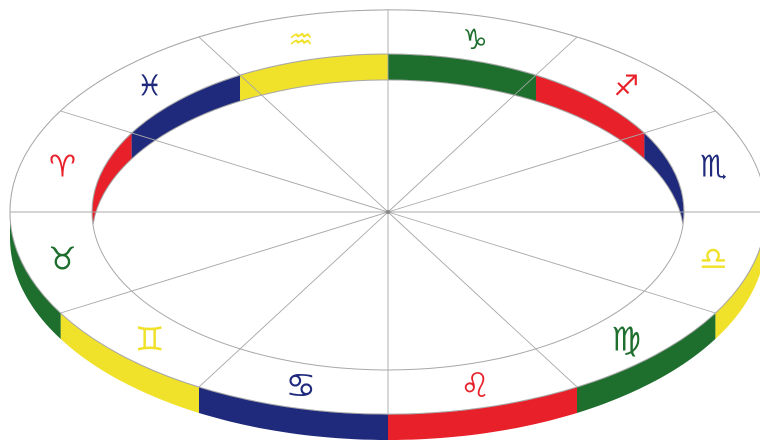 The height and width of the screenshot is (440, 760). I want to click on rim-outer-band-libra, so click(737, 293).